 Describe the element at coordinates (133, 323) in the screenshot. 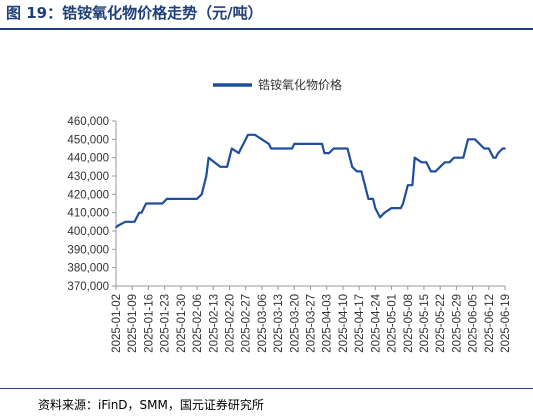

I see `x-tick-label: 2025-01-09` at that location.